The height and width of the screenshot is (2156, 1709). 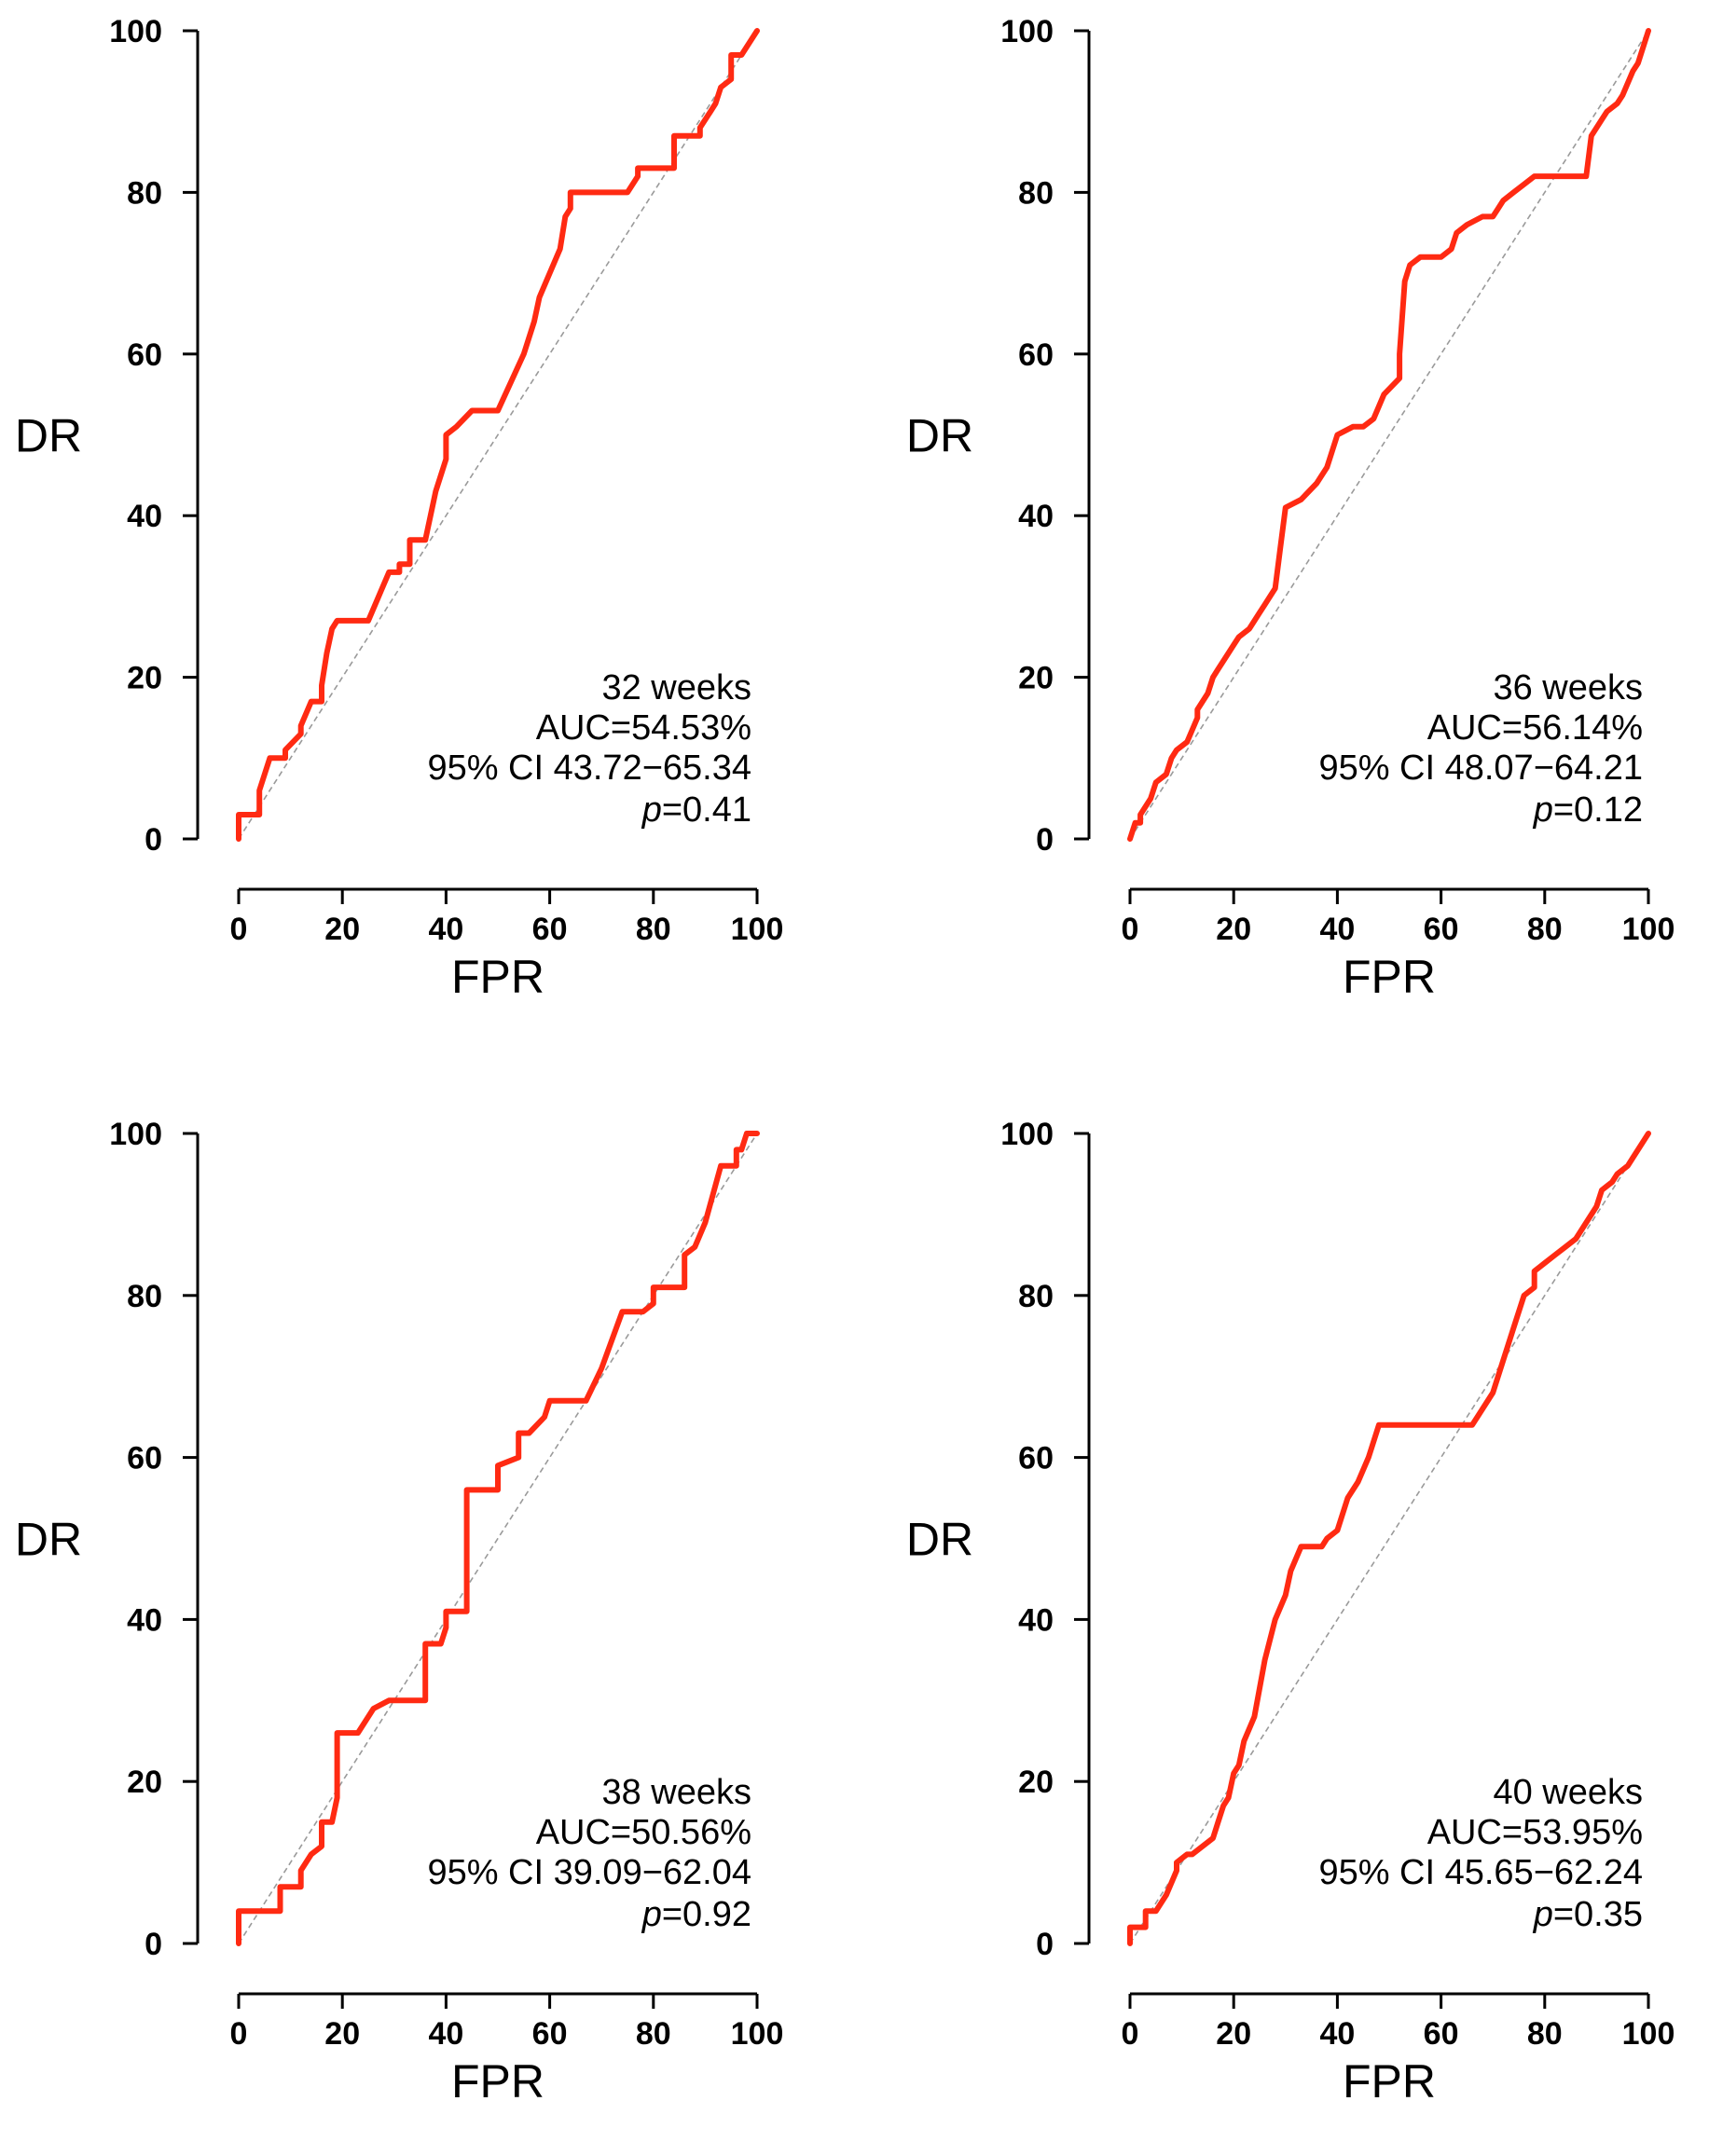 I want to click on p-value: =0.12, so click(x=1598, y=810).